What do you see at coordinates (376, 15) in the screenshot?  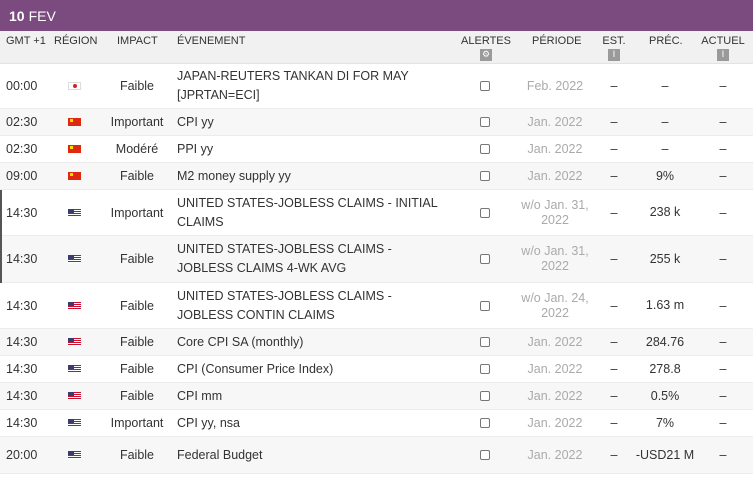 I see `date-bar: 10 FEV` at bounding box center [376, 15].